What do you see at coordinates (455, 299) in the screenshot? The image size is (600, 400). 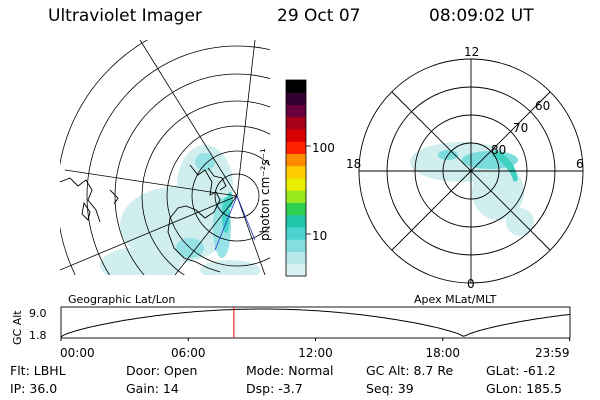 I see `polar-plot-label: Apex MLat/MLT` at bounding box center [455, 299].